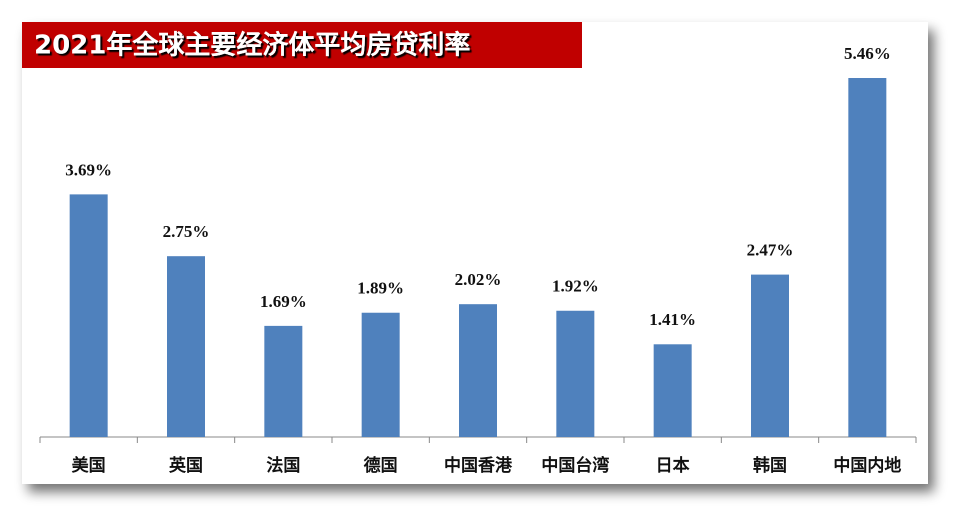 The image size is (972, 528). What do you see at coordinates (380, 288) in the screenshot?
I see `value-label: 1.89%` at bounding box center [380, 288].